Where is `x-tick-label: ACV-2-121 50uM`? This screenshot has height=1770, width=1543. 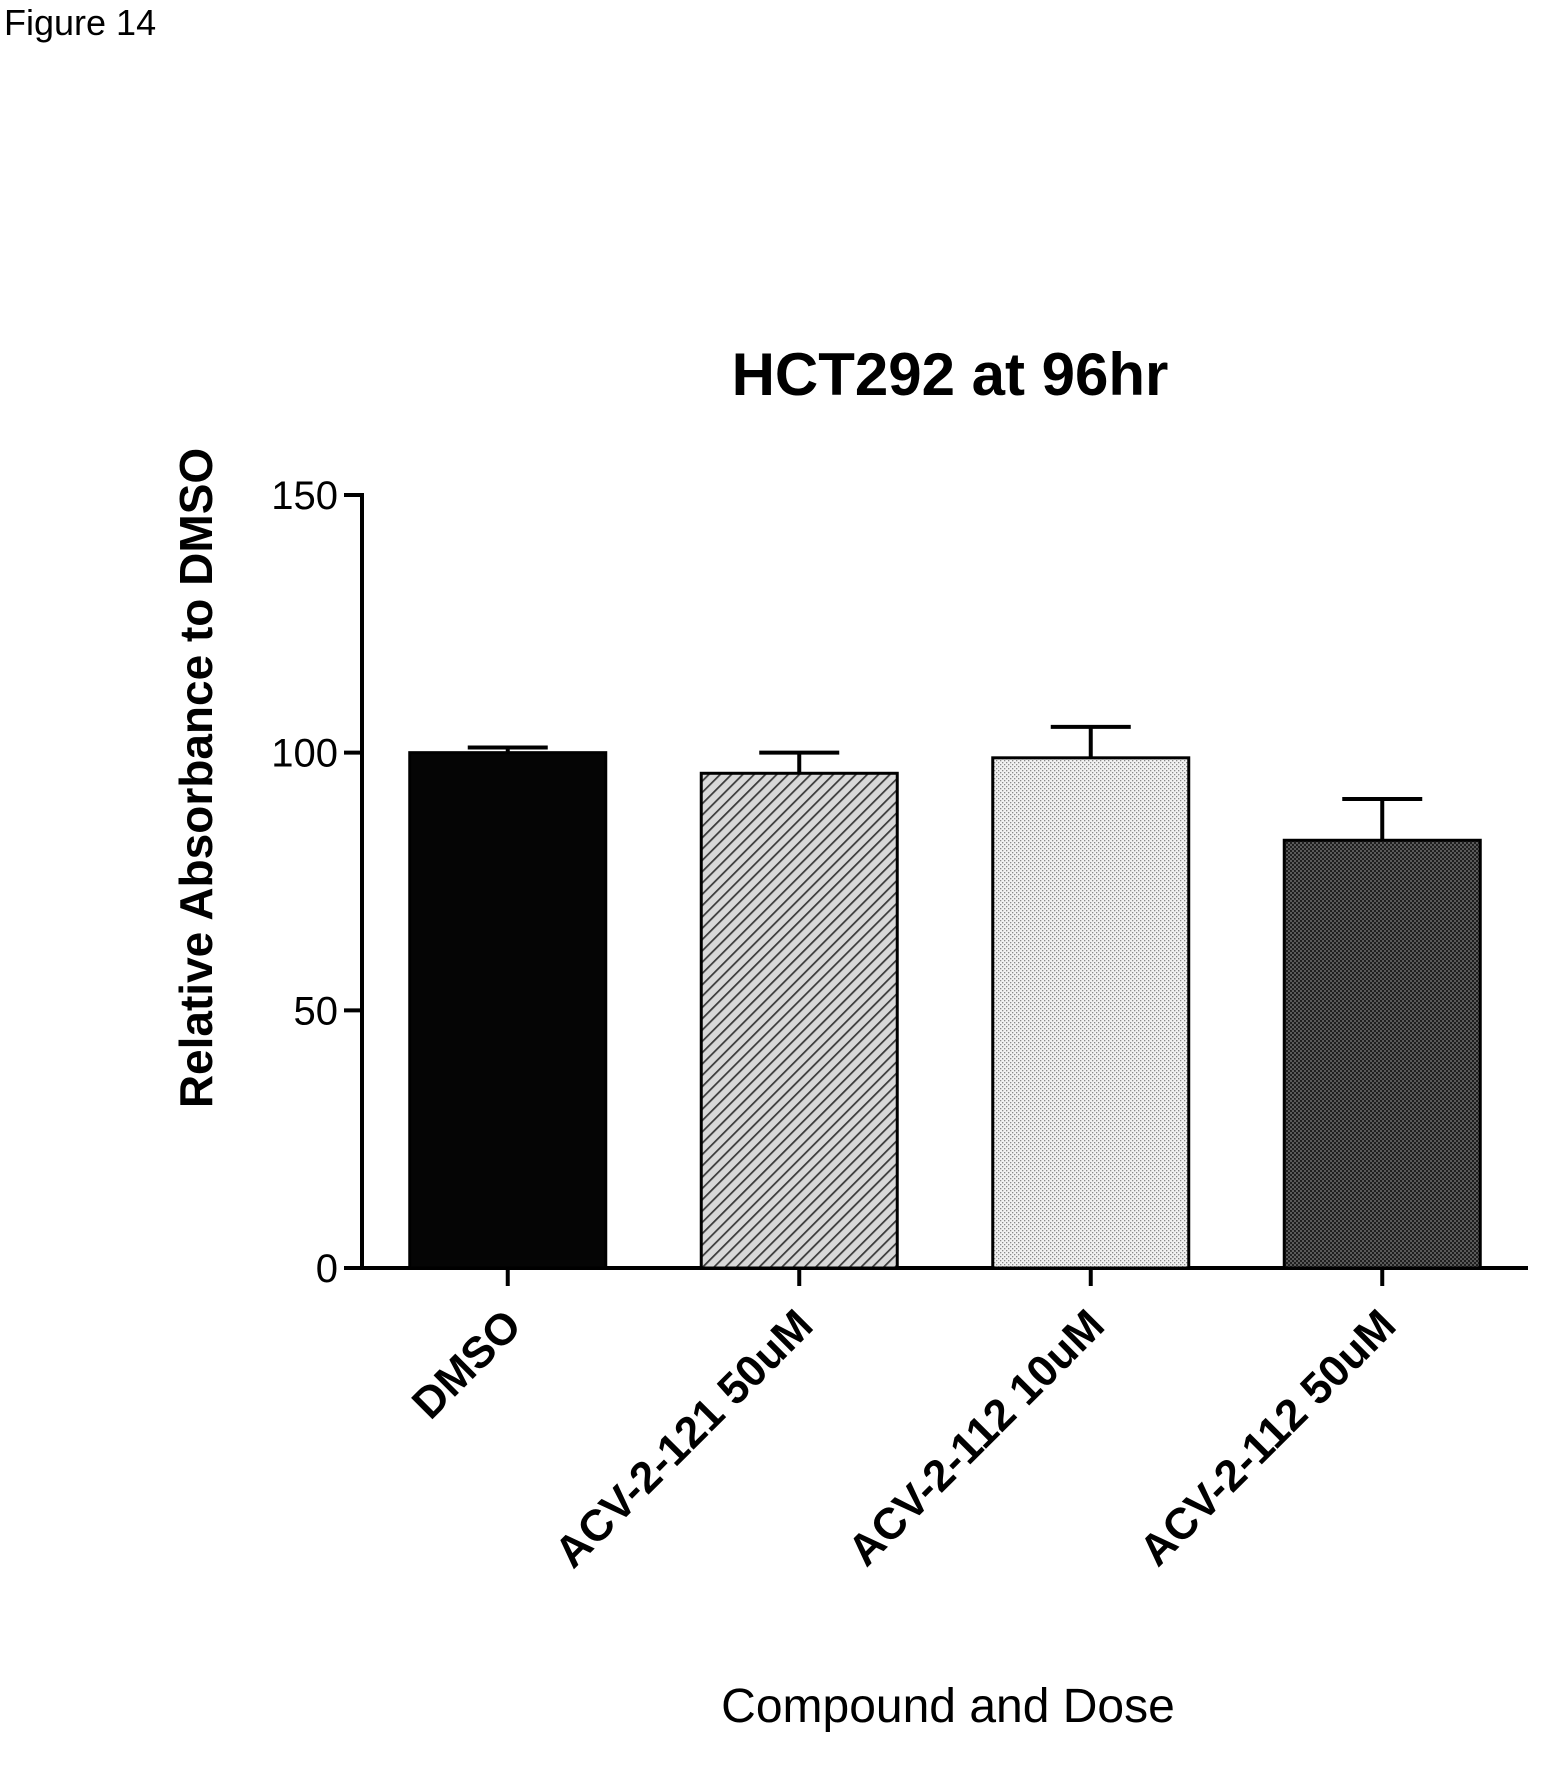 x-tick-label: ACV-2-121 50uM is located at coordinates (684, 1438).